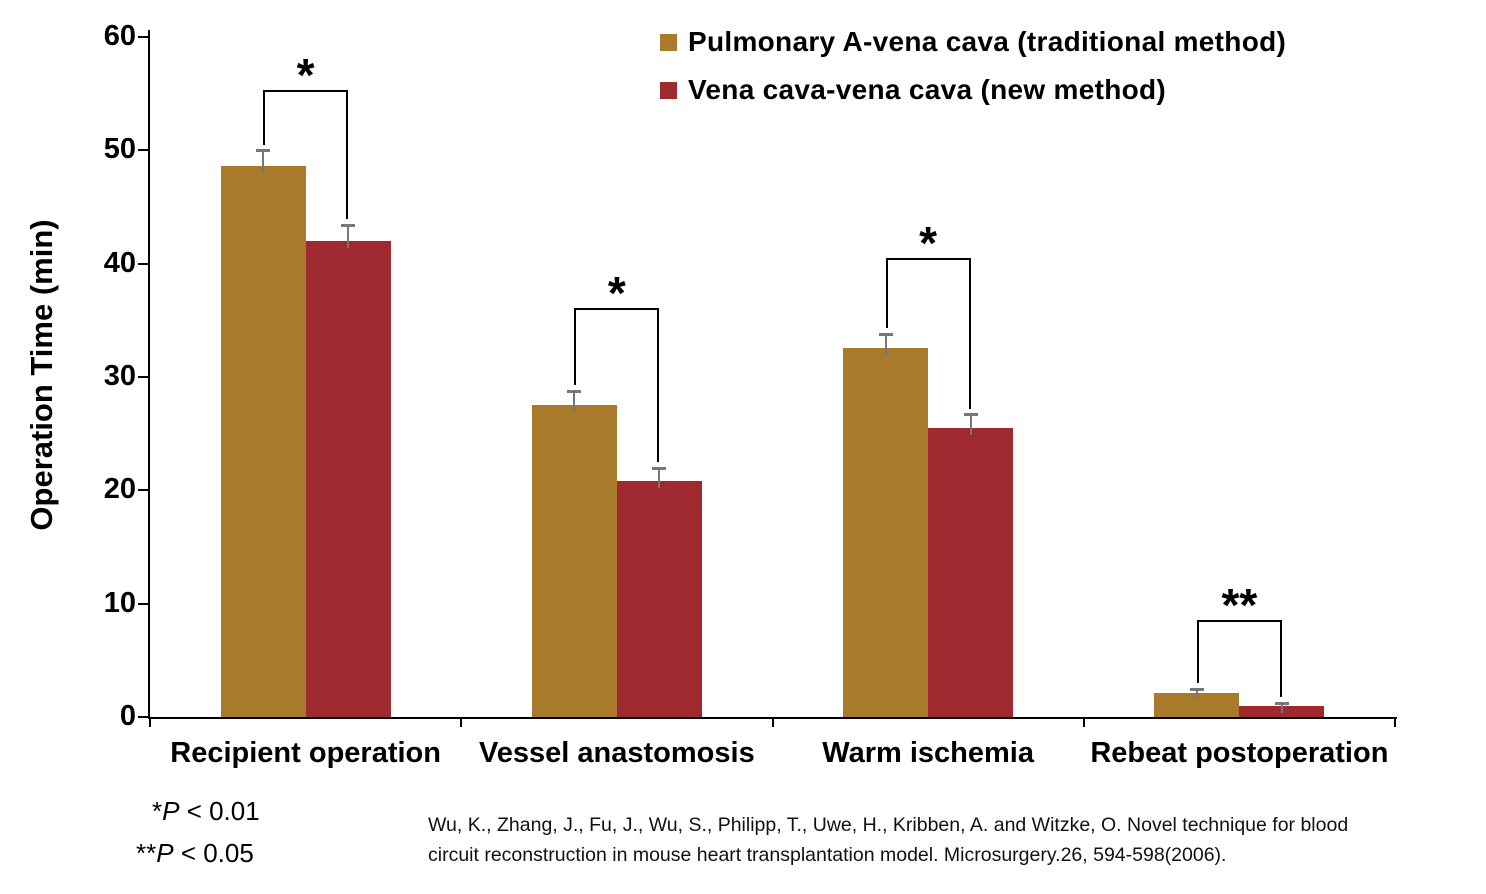  I want to click on y-axis-line, so click(149, 374).